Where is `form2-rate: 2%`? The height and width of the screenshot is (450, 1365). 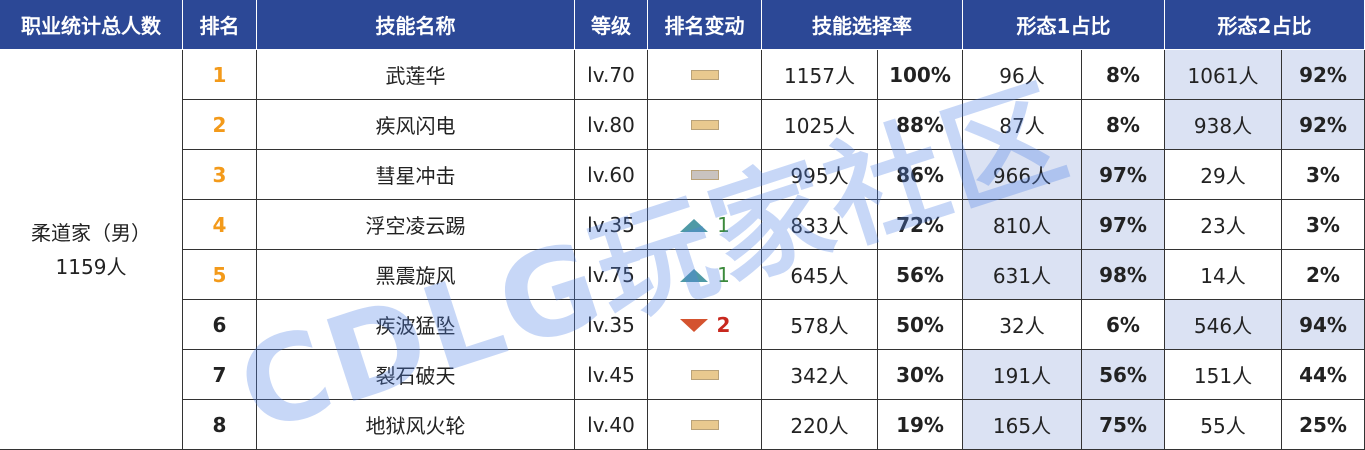
form2-rate: 2% is located at coordinates (1323, 275).